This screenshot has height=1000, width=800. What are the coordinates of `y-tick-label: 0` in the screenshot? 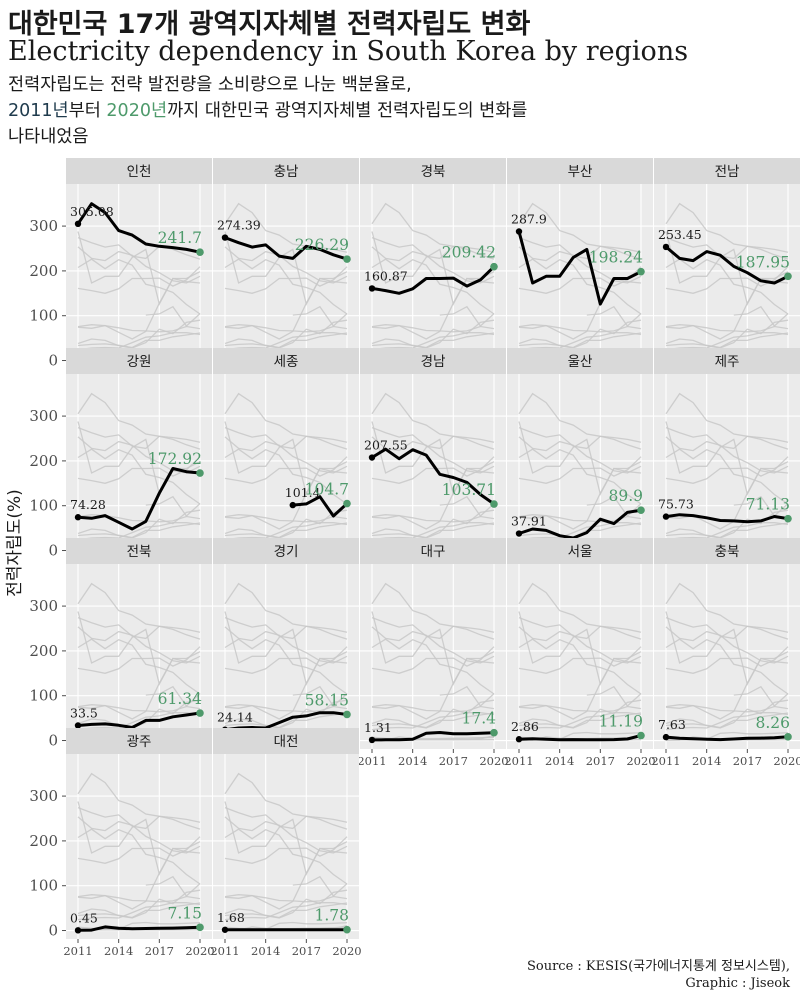 It's located at (53, 741).